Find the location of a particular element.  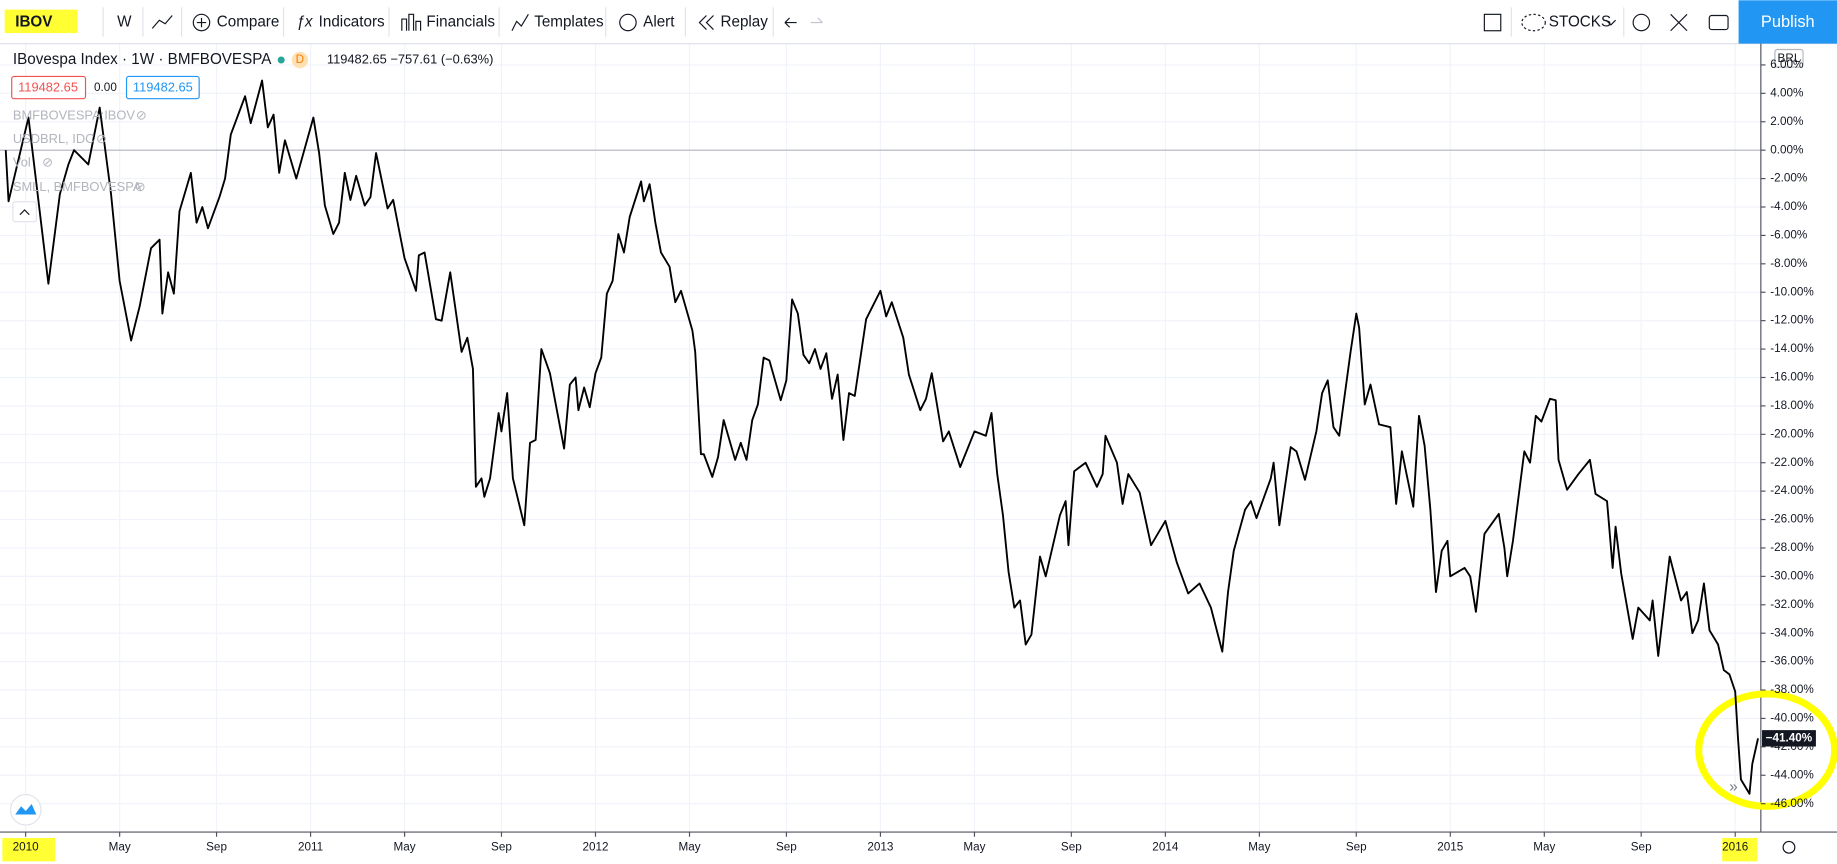

y-tick-label: -4.00% is located at coordinates (1788, 206).